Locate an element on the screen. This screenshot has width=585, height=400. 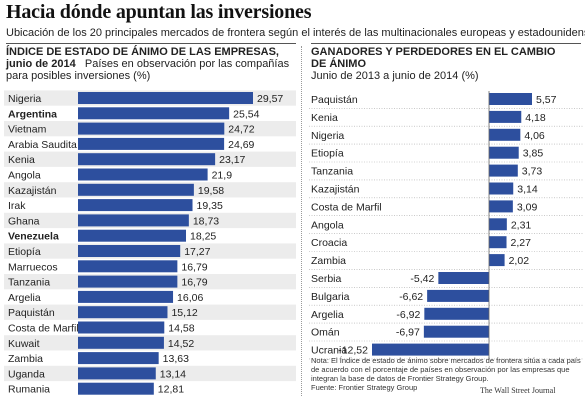
category-label: Etiopía is located at coordinates (24, 252).